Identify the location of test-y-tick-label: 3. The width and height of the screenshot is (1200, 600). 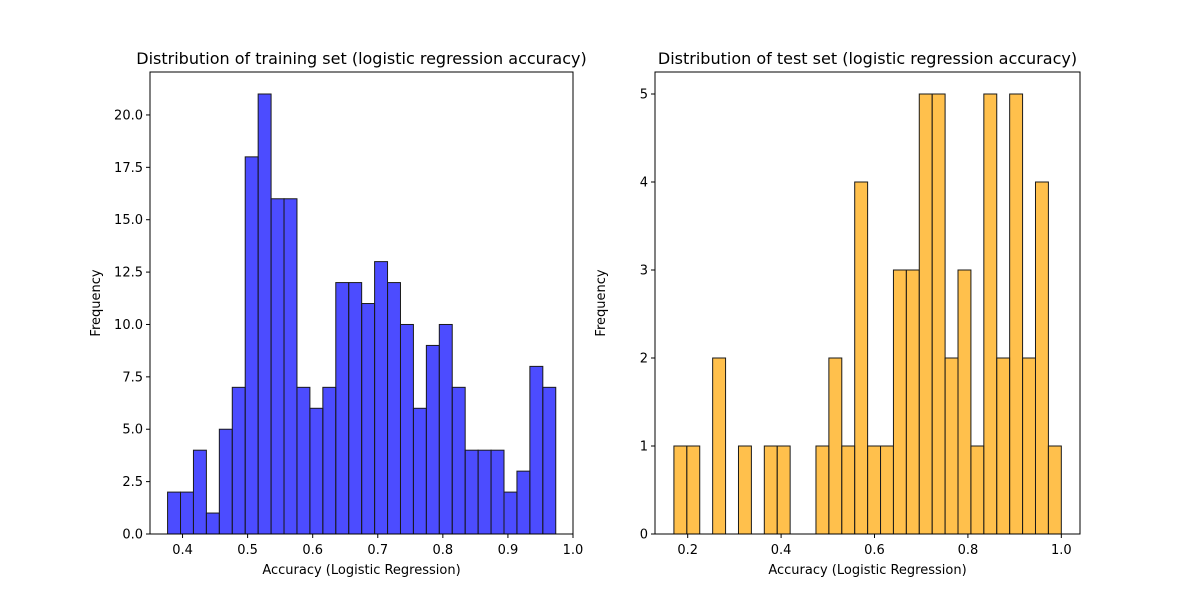
(644, 271).